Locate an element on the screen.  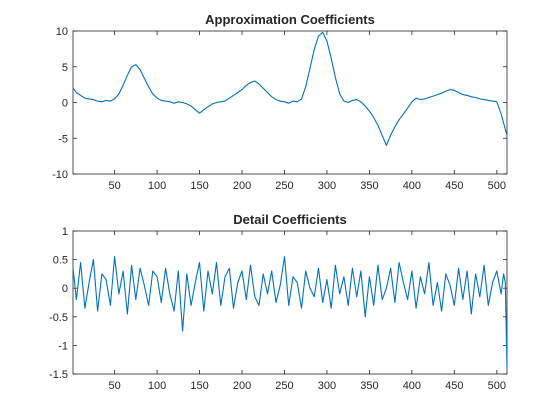
approximation-x-tick-label: 100 is located at coordinates (157, 186).